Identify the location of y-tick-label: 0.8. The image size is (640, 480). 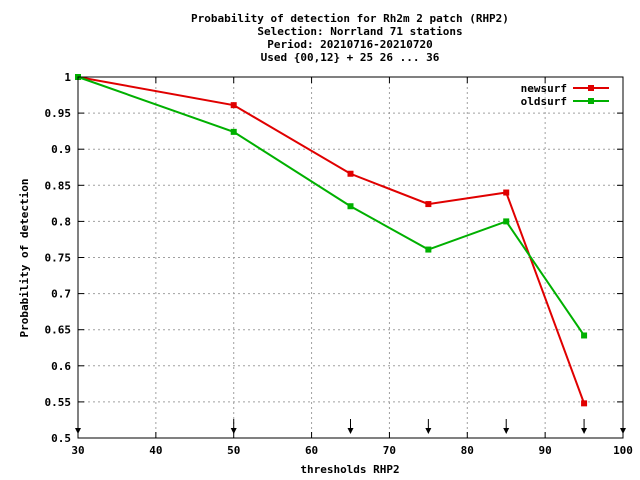
(61, 221).